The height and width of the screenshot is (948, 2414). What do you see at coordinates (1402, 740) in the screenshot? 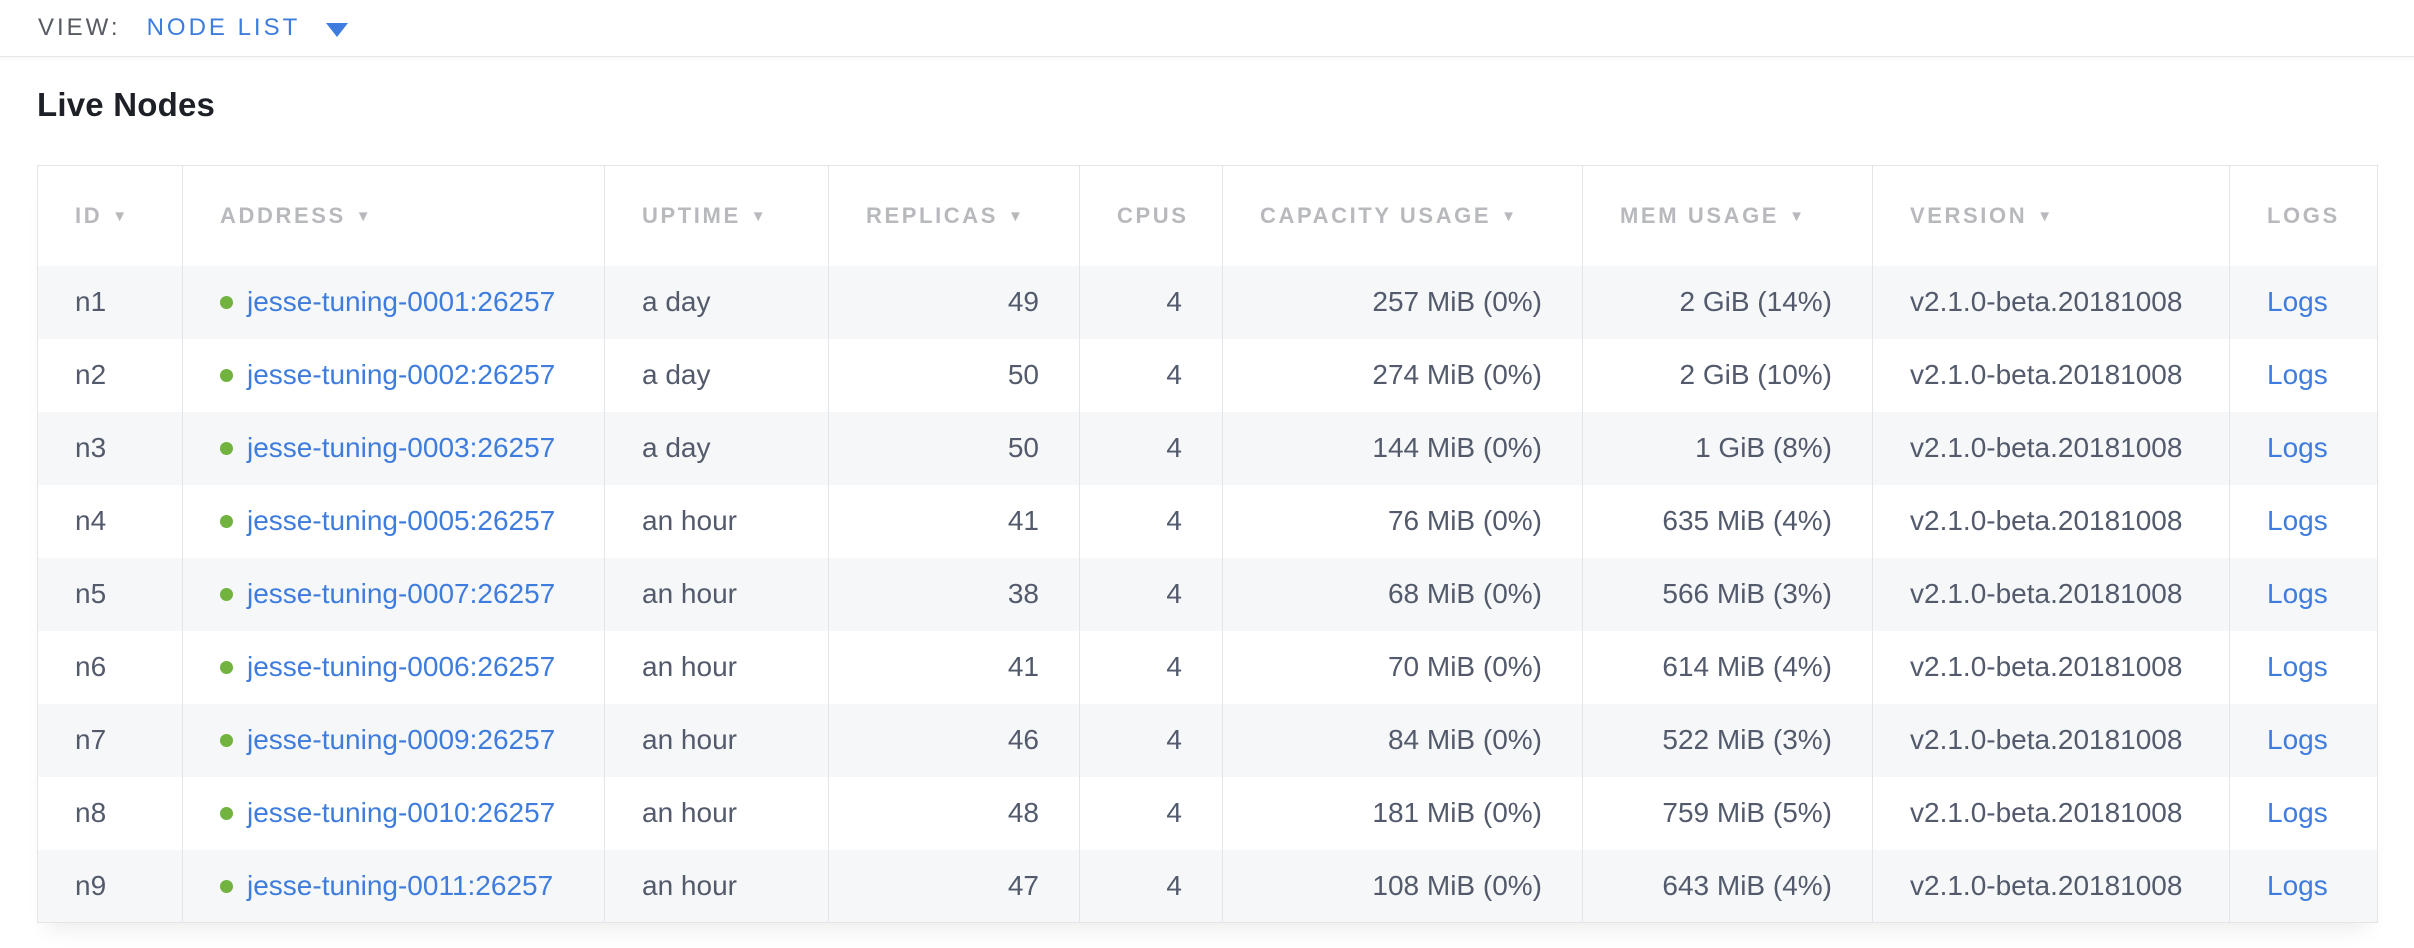
I see `cell-capacity_usage: 84 MiB (0%)` at bounding box center [1402, 740].